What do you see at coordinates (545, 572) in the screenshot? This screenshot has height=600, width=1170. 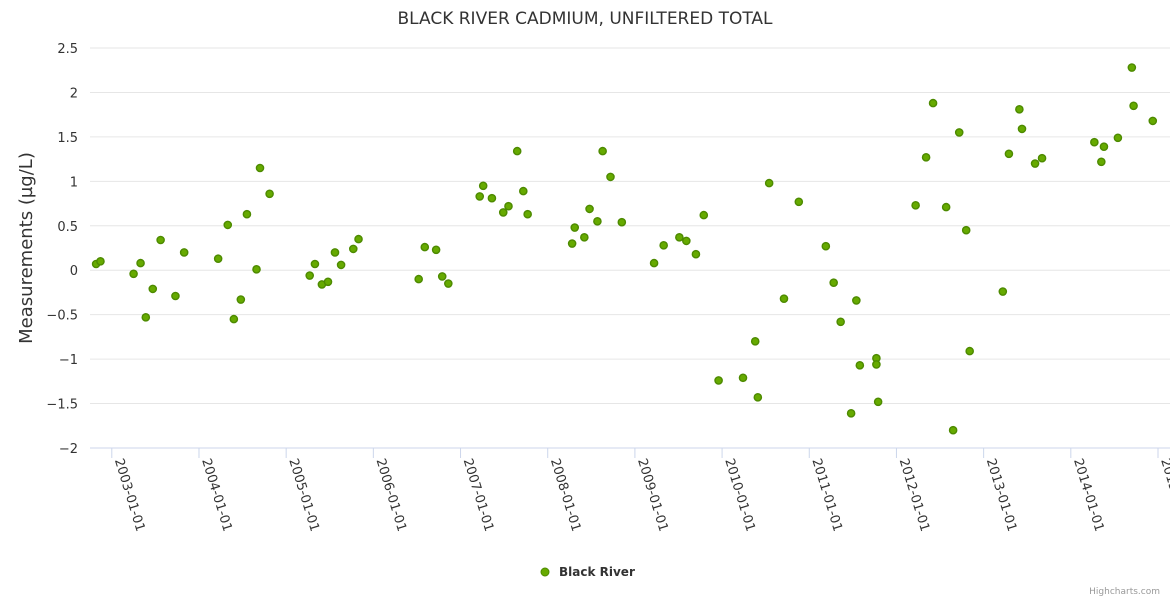 I see `legend-marker-icon` at bounding box center [545, 572].